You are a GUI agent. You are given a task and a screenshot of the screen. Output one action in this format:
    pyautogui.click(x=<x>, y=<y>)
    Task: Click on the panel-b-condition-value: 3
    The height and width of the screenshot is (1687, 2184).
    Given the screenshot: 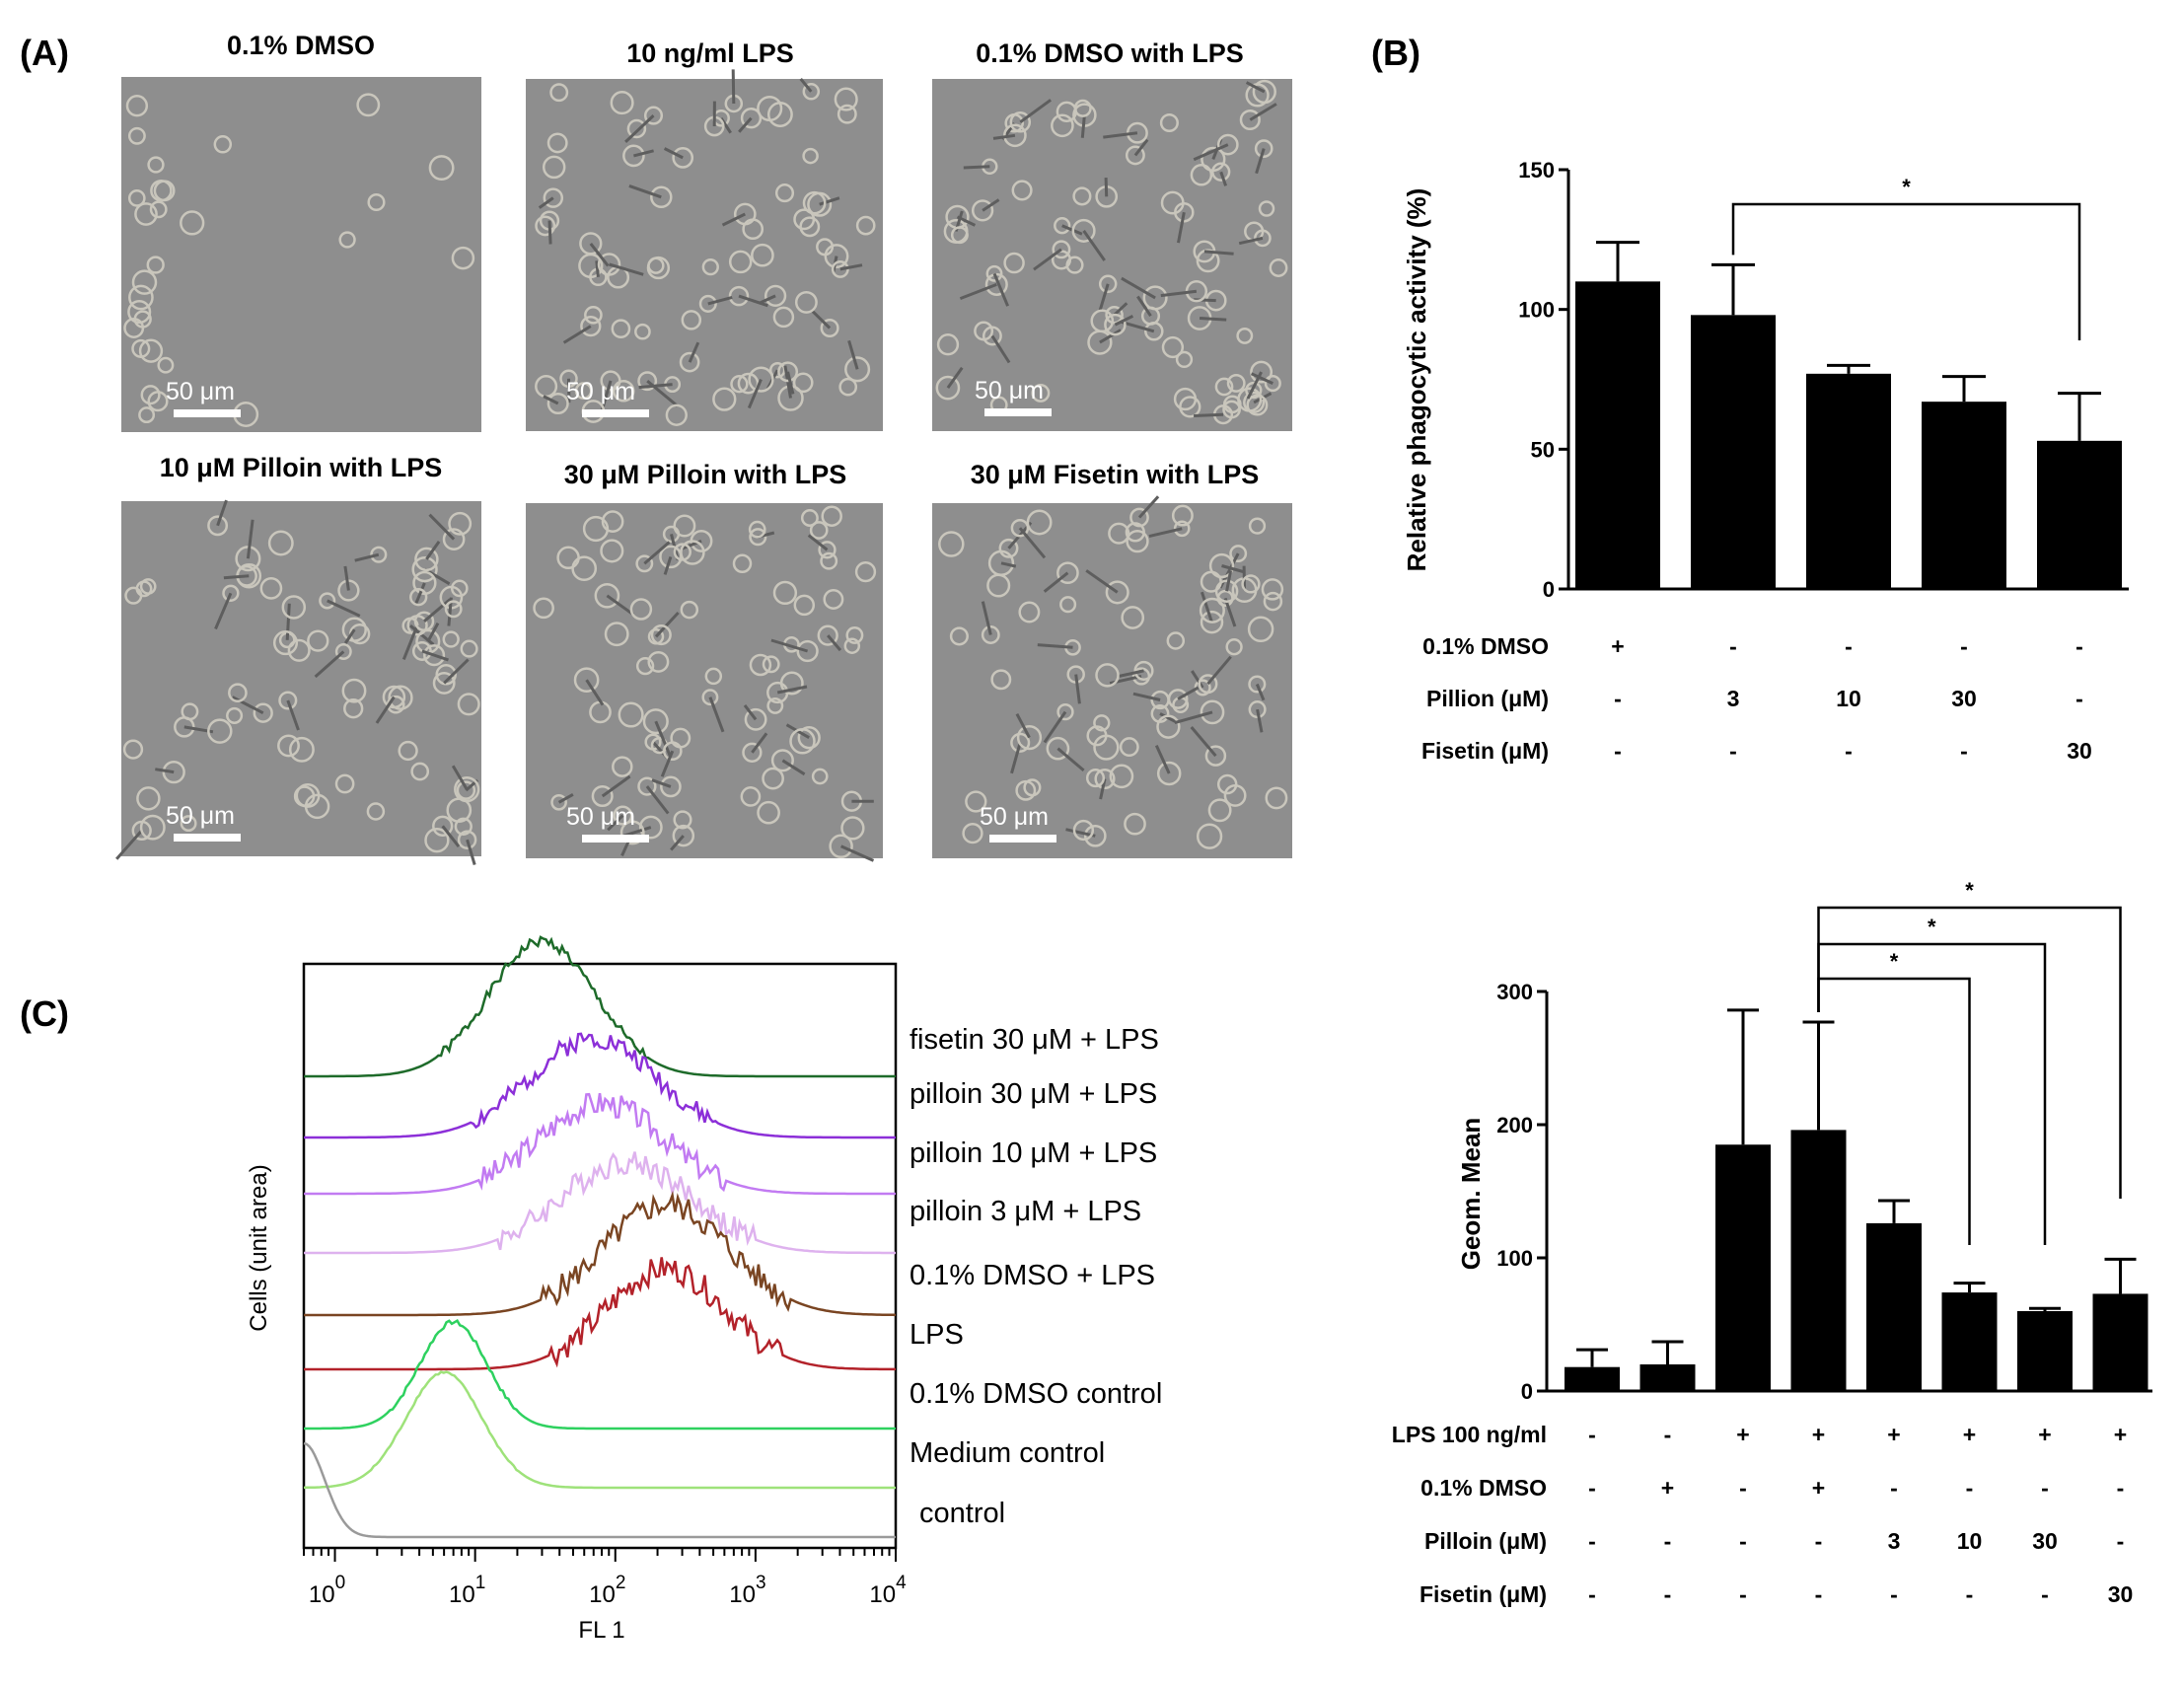 What is the action you would take?
    pyautogui.click(x=1733, y=698)
    